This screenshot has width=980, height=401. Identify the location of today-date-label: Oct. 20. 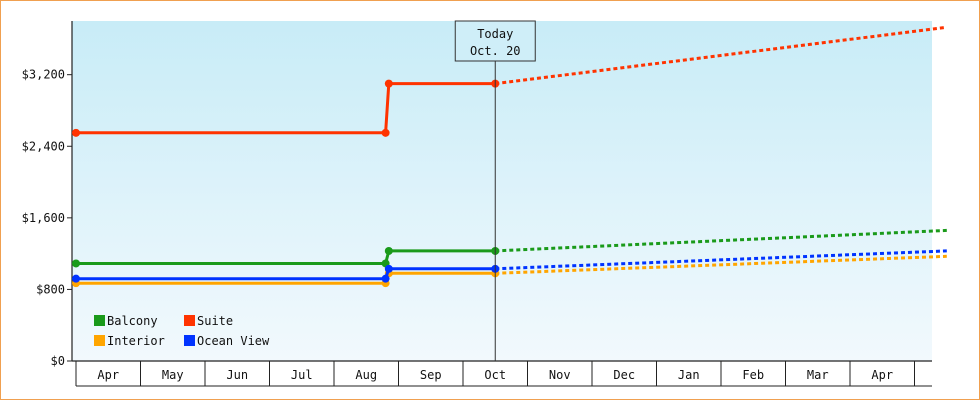
(495, 51).